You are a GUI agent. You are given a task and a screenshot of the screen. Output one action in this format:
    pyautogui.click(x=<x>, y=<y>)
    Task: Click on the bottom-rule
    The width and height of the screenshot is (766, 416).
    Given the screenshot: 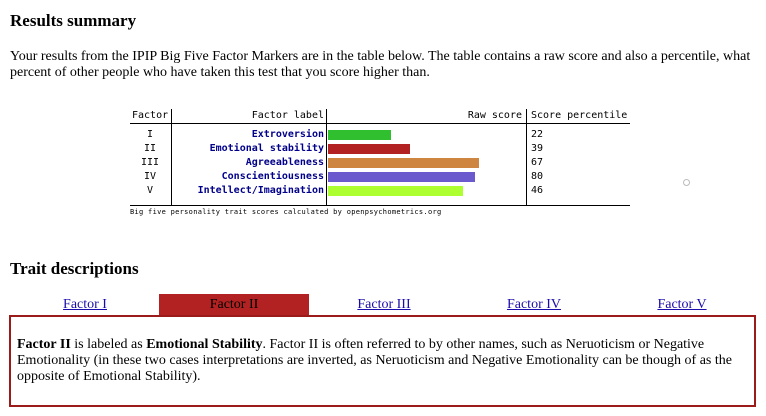 What is the action you would take?
    pyautogui.click(x=380, y=205)
    